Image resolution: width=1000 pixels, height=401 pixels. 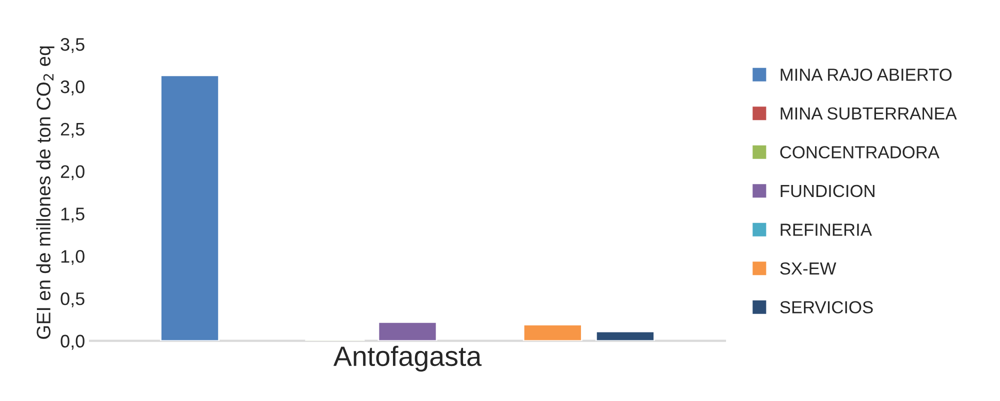 What do you see at coordinates (860, 152) in the screenshot?
I see `legend-label: CONCENTRADORA` at bounding box center [860, 152].